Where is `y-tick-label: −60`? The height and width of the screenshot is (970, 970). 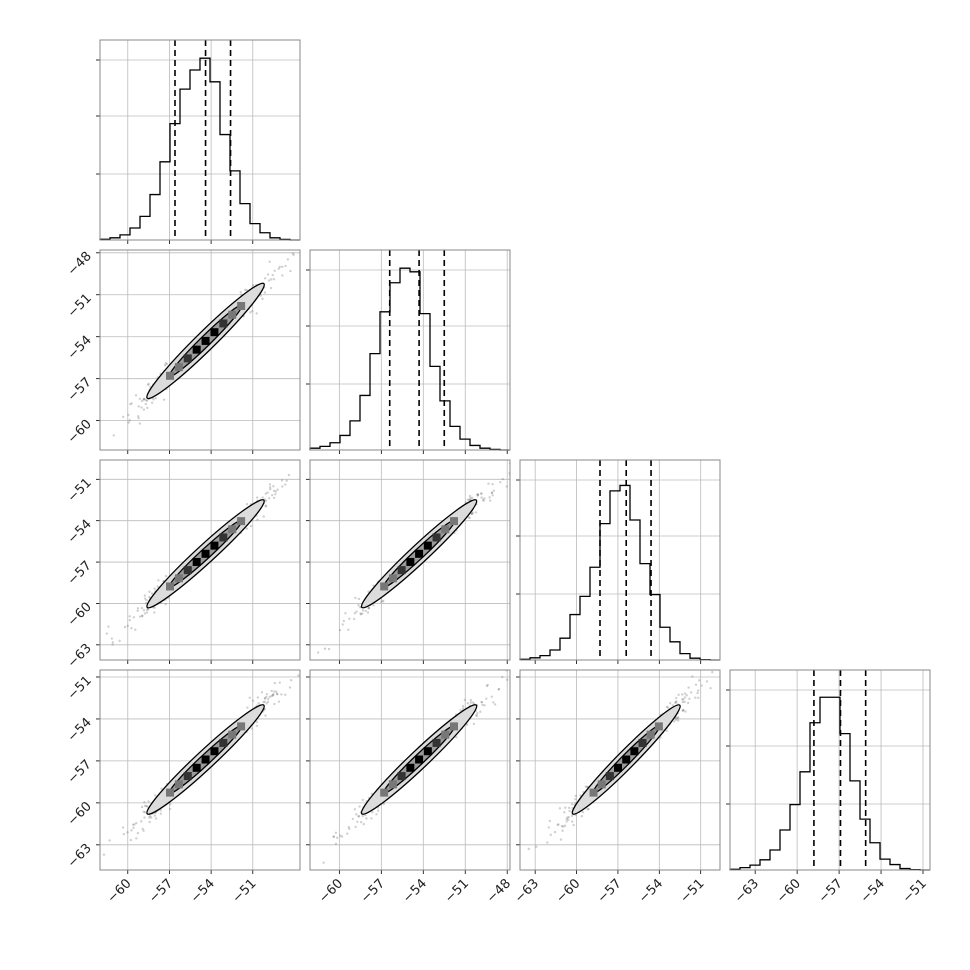
y-tick-label: −60 is located at coordinates (80, 615).